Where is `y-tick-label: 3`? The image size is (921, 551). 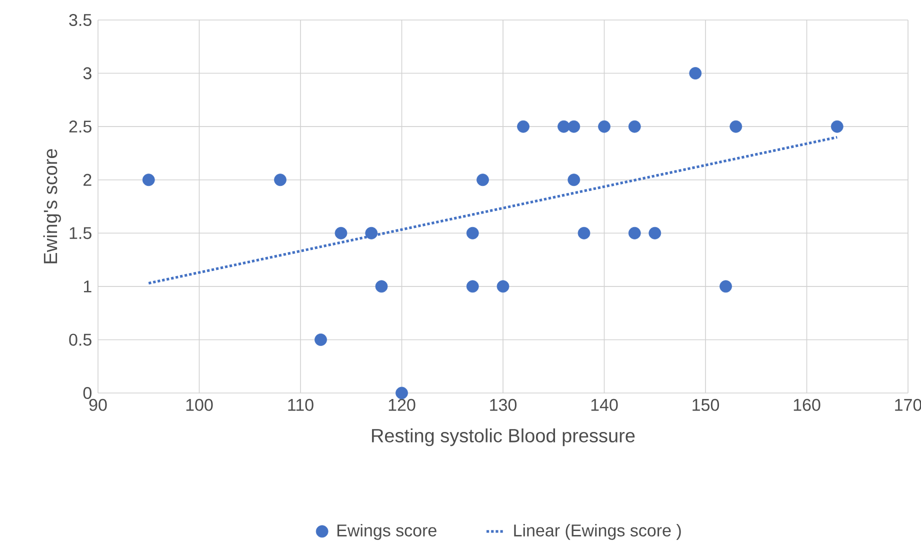 y-tick-label: 3 is located at coordinates (87, 73).